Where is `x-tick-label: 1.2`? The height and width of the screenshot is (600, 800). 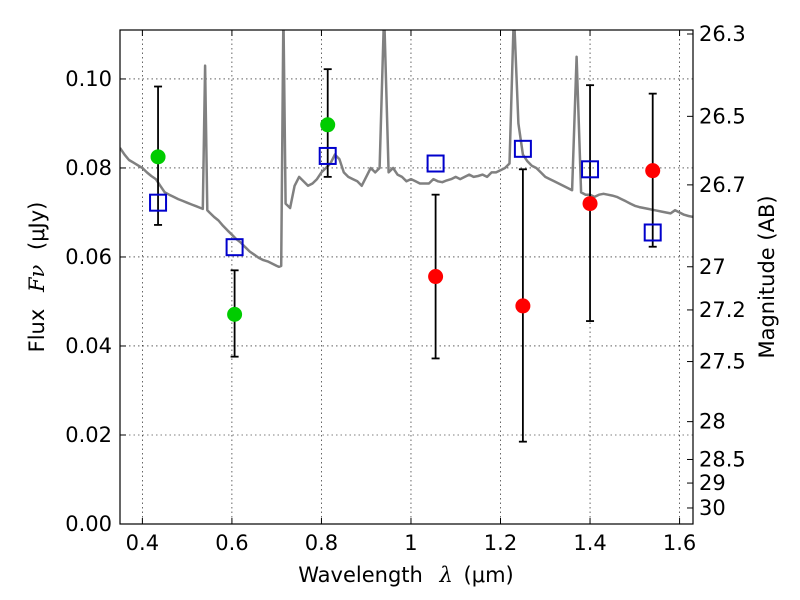
x-tick-label: 1.2 is located at coordinates (500, 543).